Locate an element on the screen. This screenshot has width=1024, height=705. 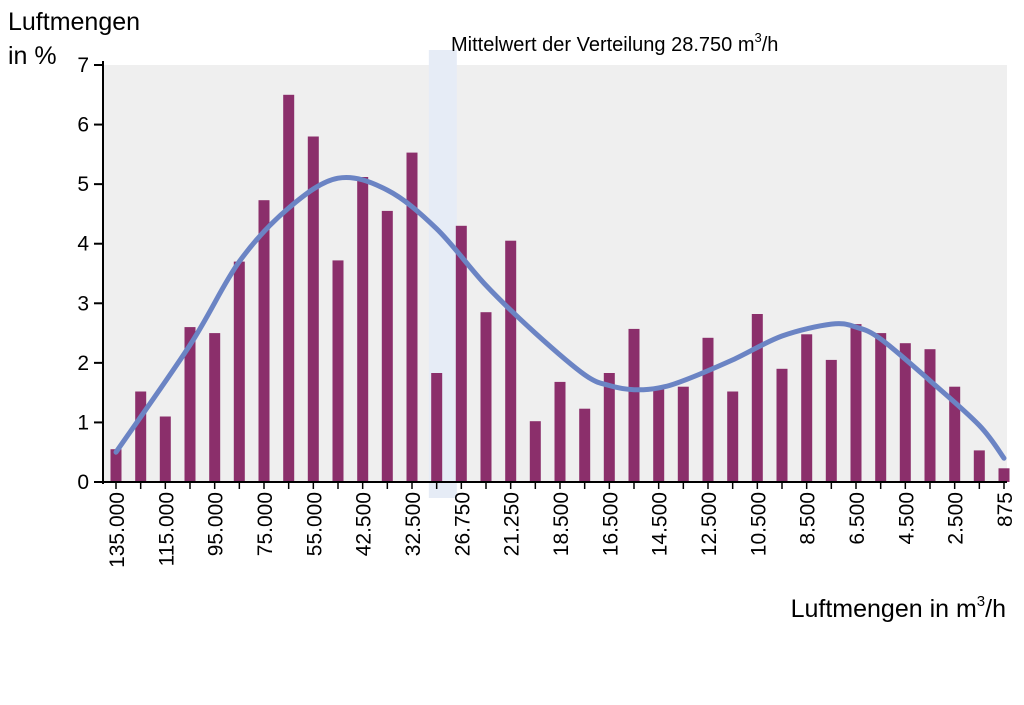
x-tick-label: 55.000 is located at coordinates (314, 524).